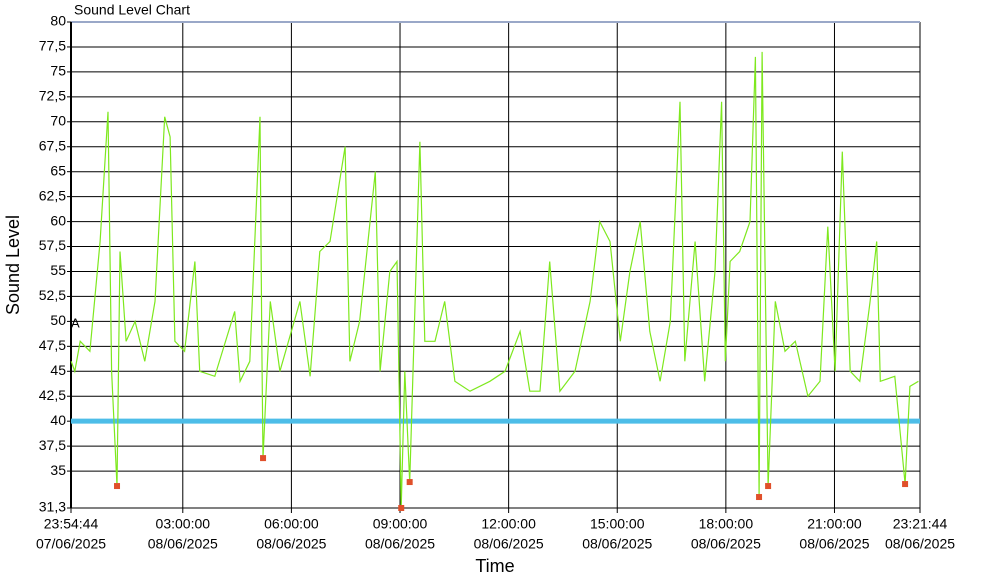 This screenshot has width=990, height=588. I want to click on x-tick-label: 23:54:44, so click(71, 524).